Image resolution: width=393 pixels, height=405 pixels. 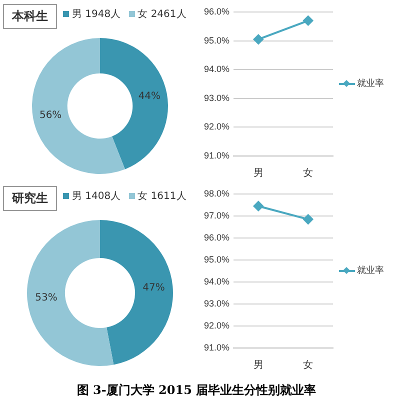 What do you see at coordinates (217, 215) in the screenshot?
I see `y-tick-label: 97.0%` at bounding box center [217, 215].